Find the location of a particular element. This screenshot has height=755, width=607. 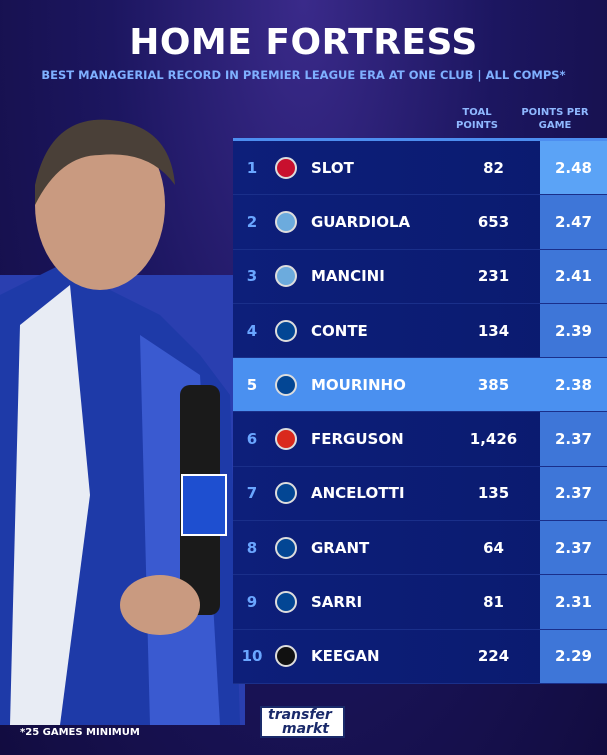

table-row: 3 MANCINI 231 2.41 is located at coordinates (420, 276).